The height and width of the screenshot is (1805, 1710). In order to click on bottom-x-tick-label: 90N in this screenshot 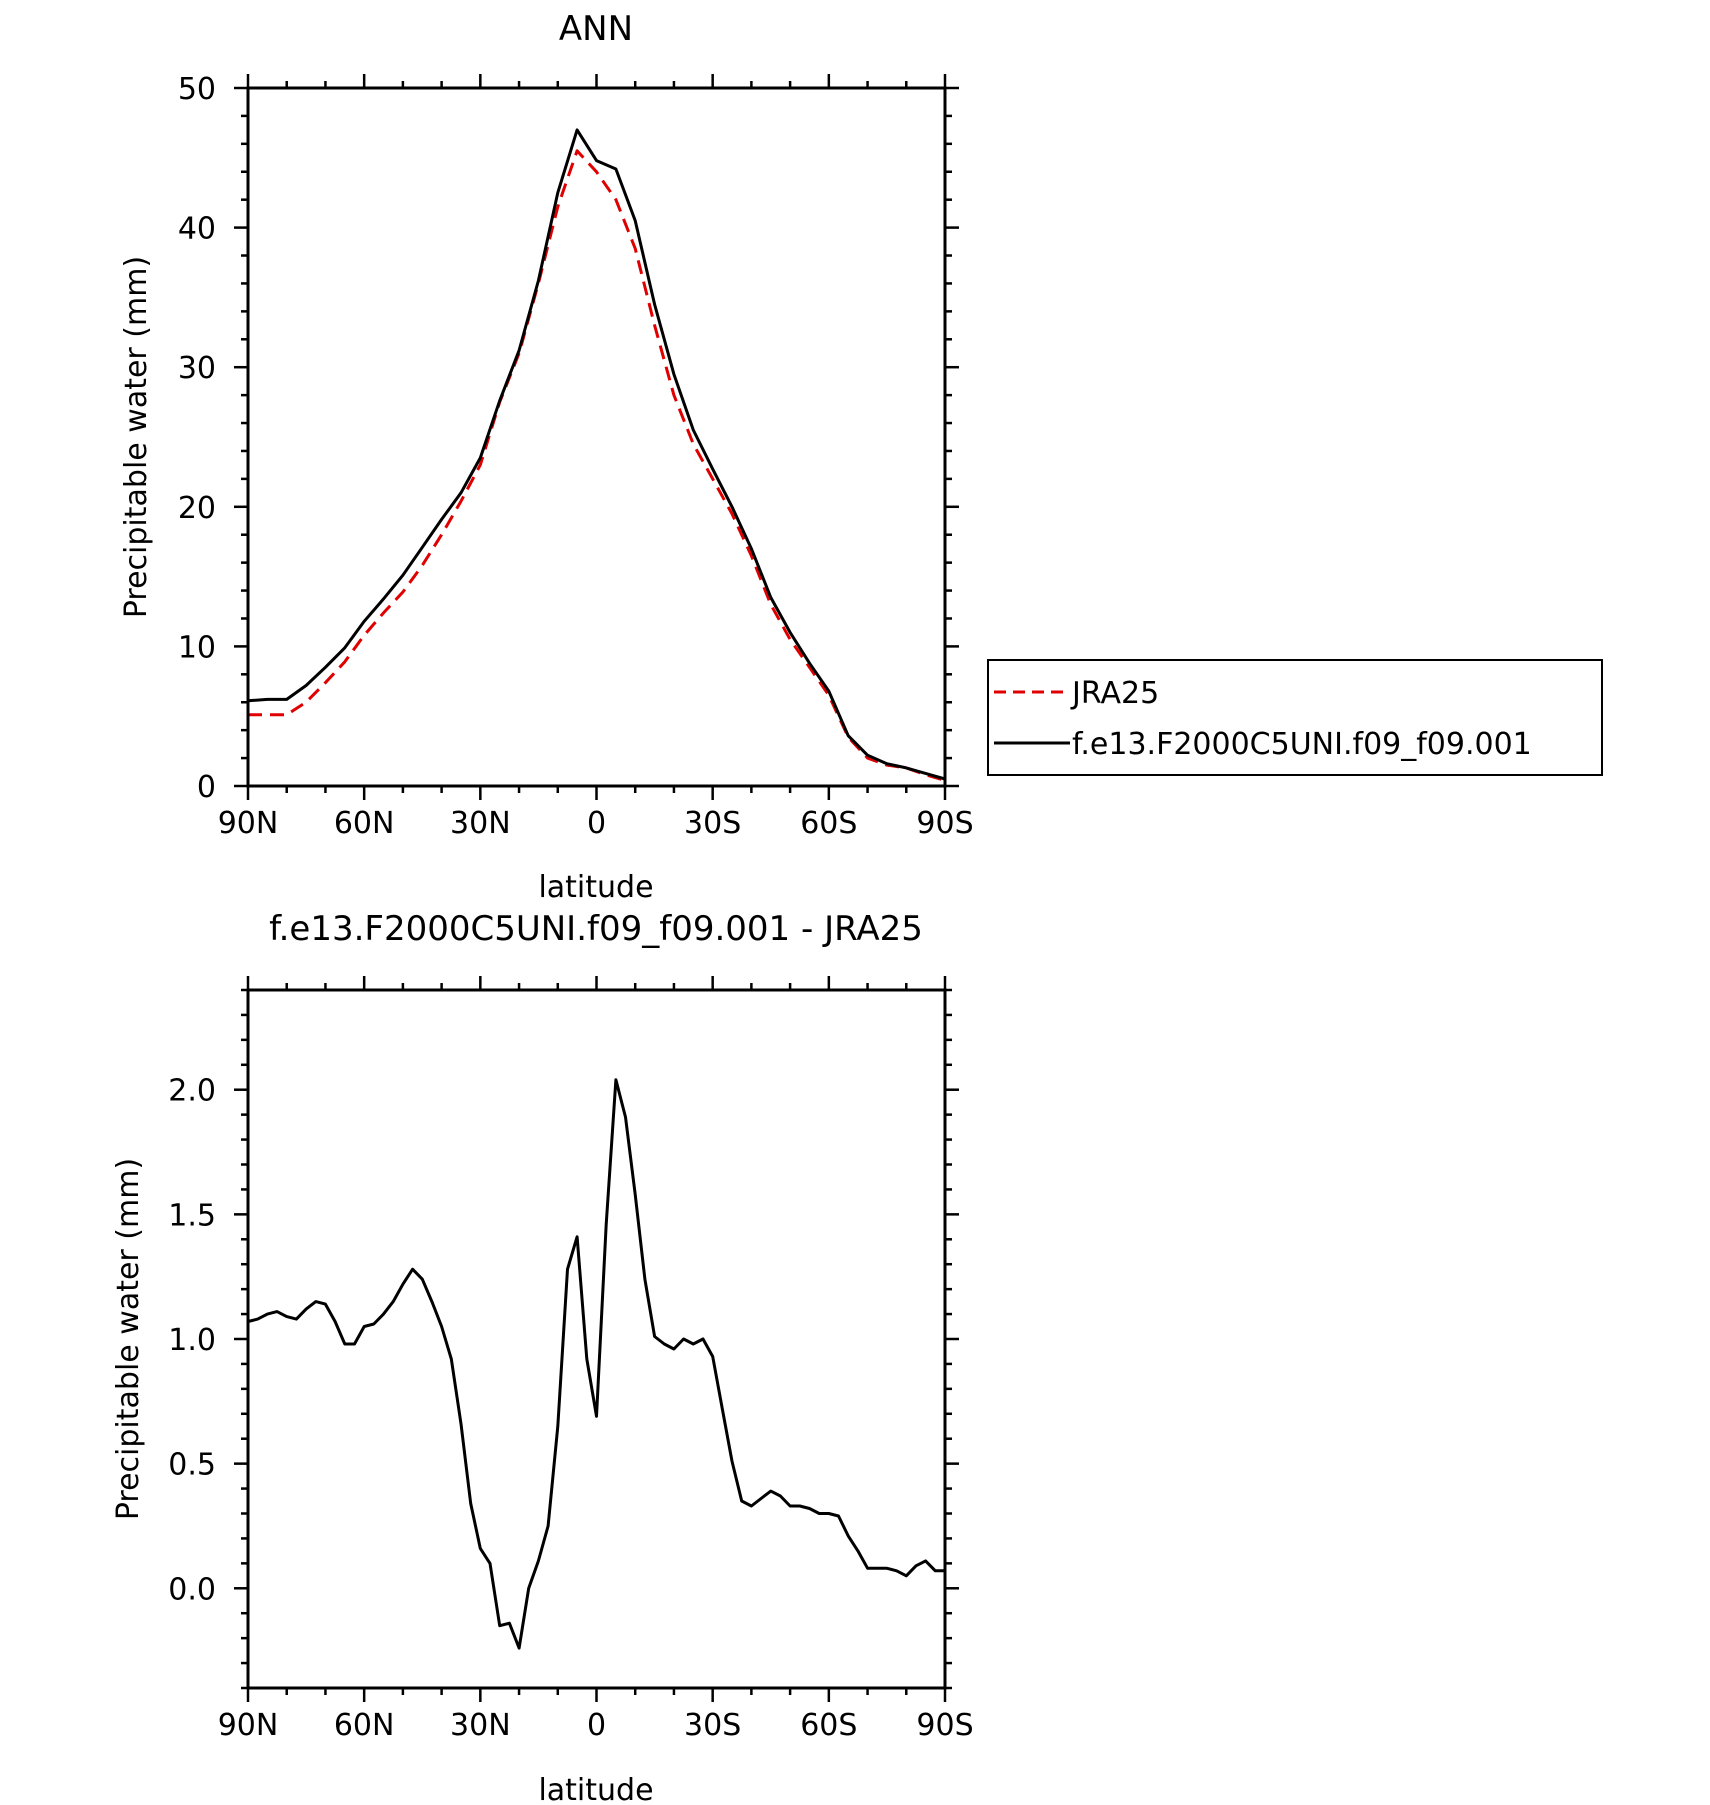, I will do `click(248, 1725)`.